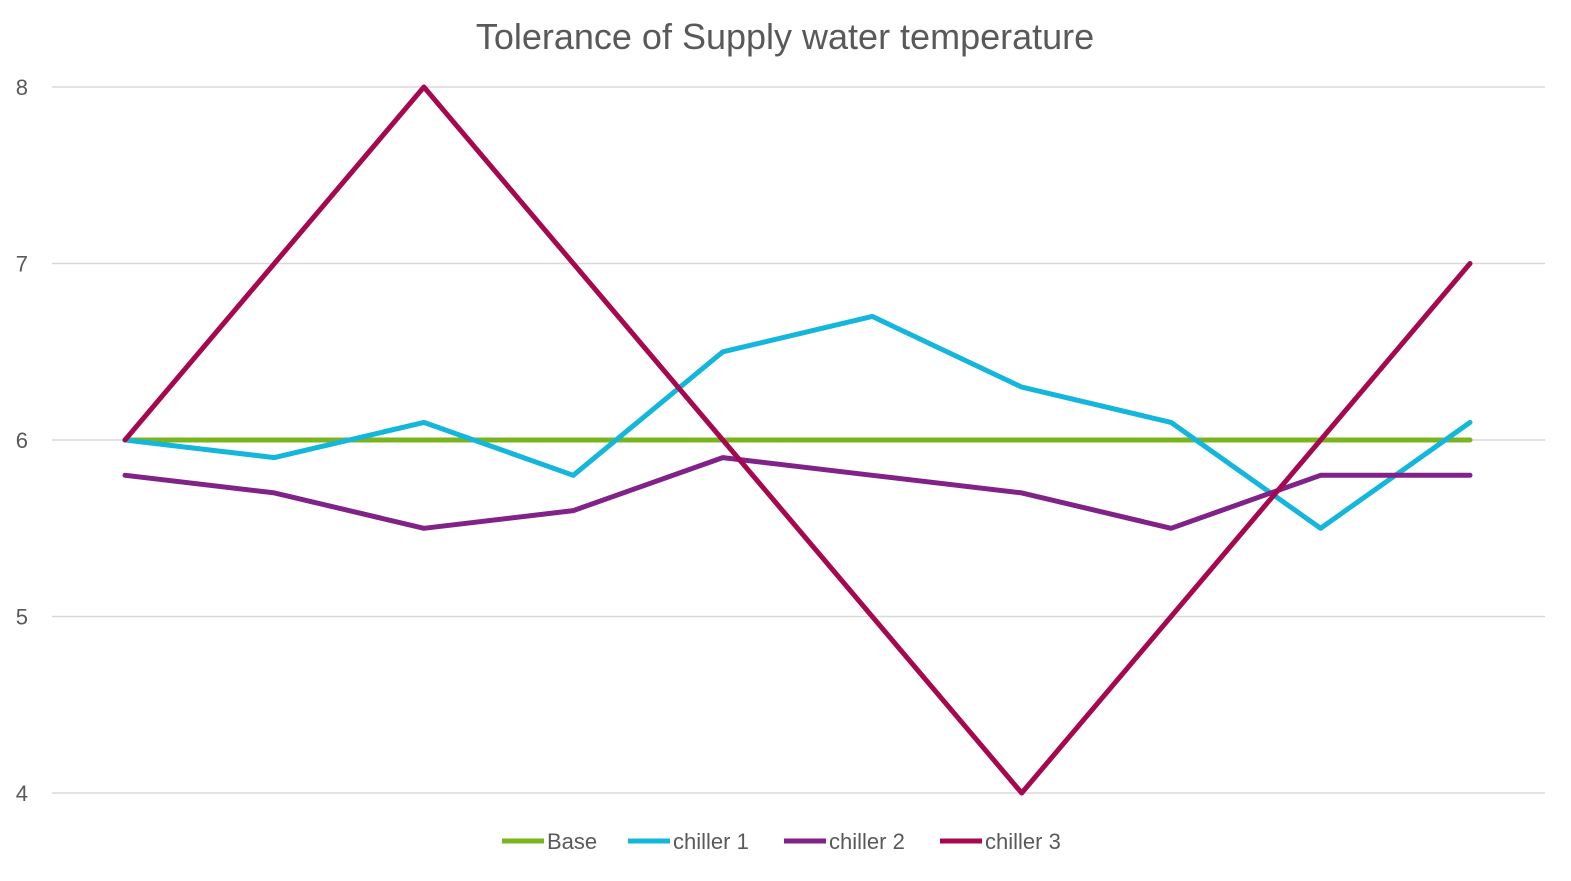 The image size is (1571, 881). What do you see at coordinates (22, 793) in the screenshot?
I see `y-tick-label: 4` at bounding box center [22, 793].